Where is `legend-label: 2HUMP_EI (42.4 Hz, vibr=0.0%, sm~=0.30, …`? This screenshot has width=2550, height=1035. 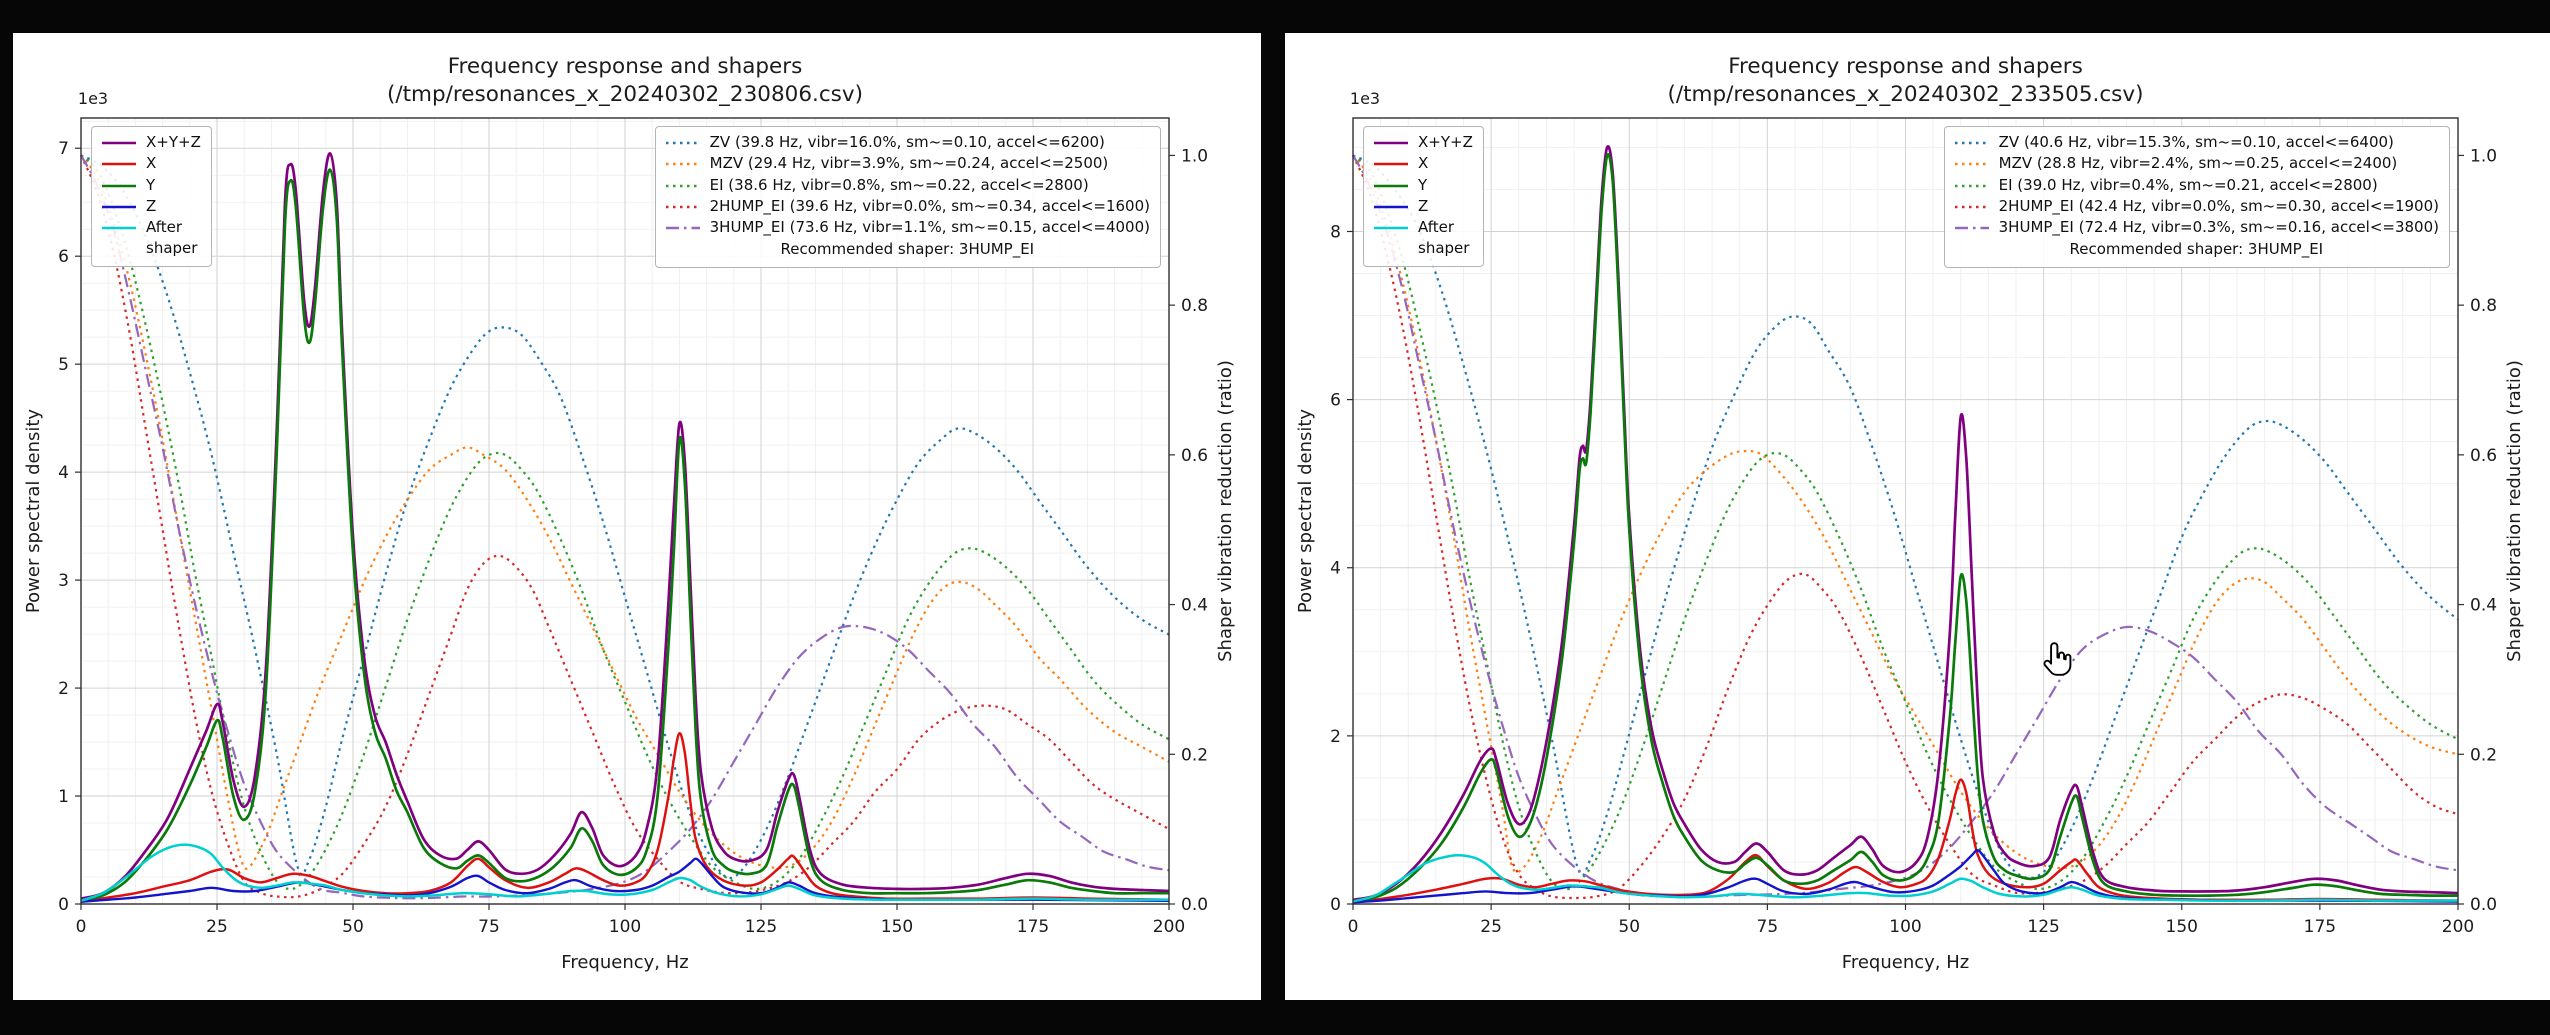 legend-label: 2HUMP_EI (42.4 Hz, vibr=0.0%, sm~=0.30, … is located at coordinates (2218, 205).